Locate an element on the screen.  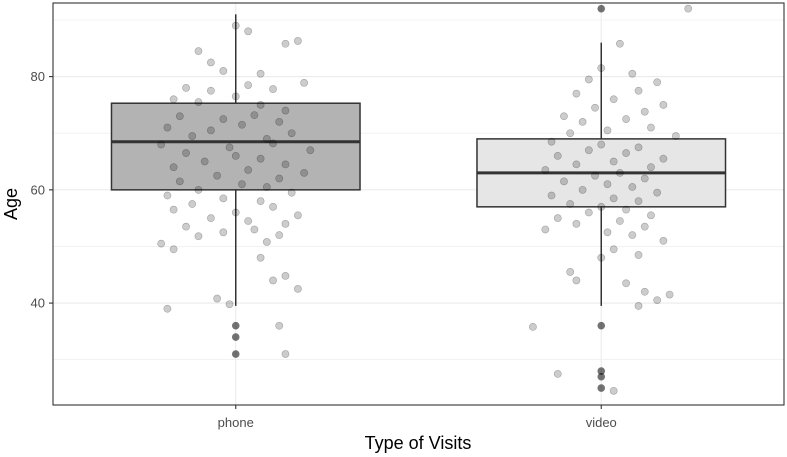
box-phone is located at coordinates (235, 146).